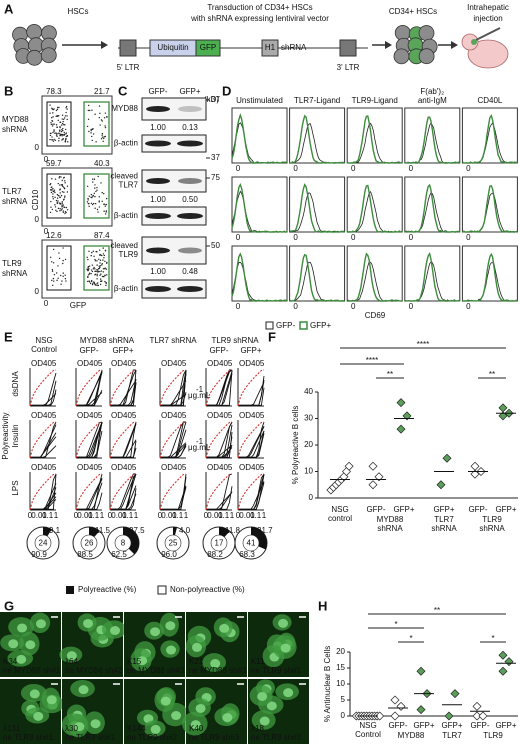 This screenshot has height=745, width=520. What do you see at coordinates (308, 418) in the screenshot?
I see `y-tick-label: 30` at bounding box center [308, 418].